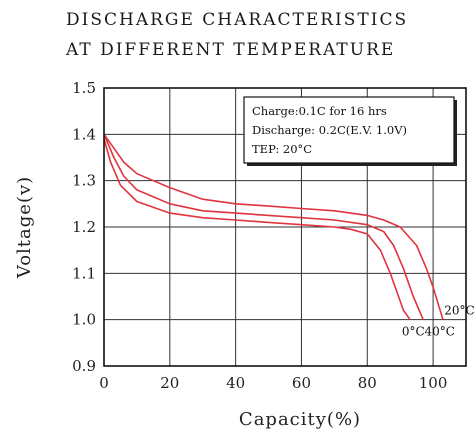  What do you see at coordinates (413, 331) in the screenshot?
I see `series-label-0: 0°C` at bounding box center [413, 331].